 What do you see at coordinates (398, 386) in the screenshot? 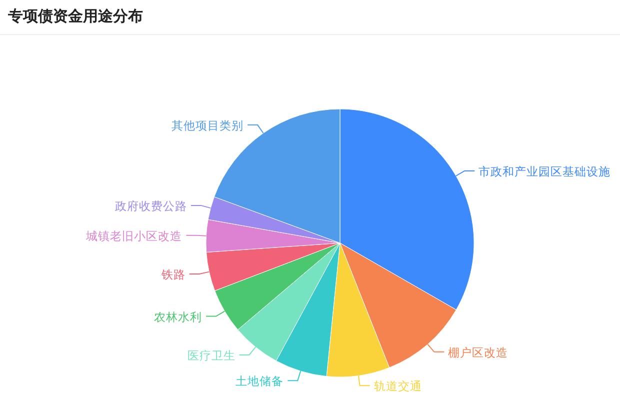
I see `slice-label: 轨道交通` at bounding box center [398, 386].